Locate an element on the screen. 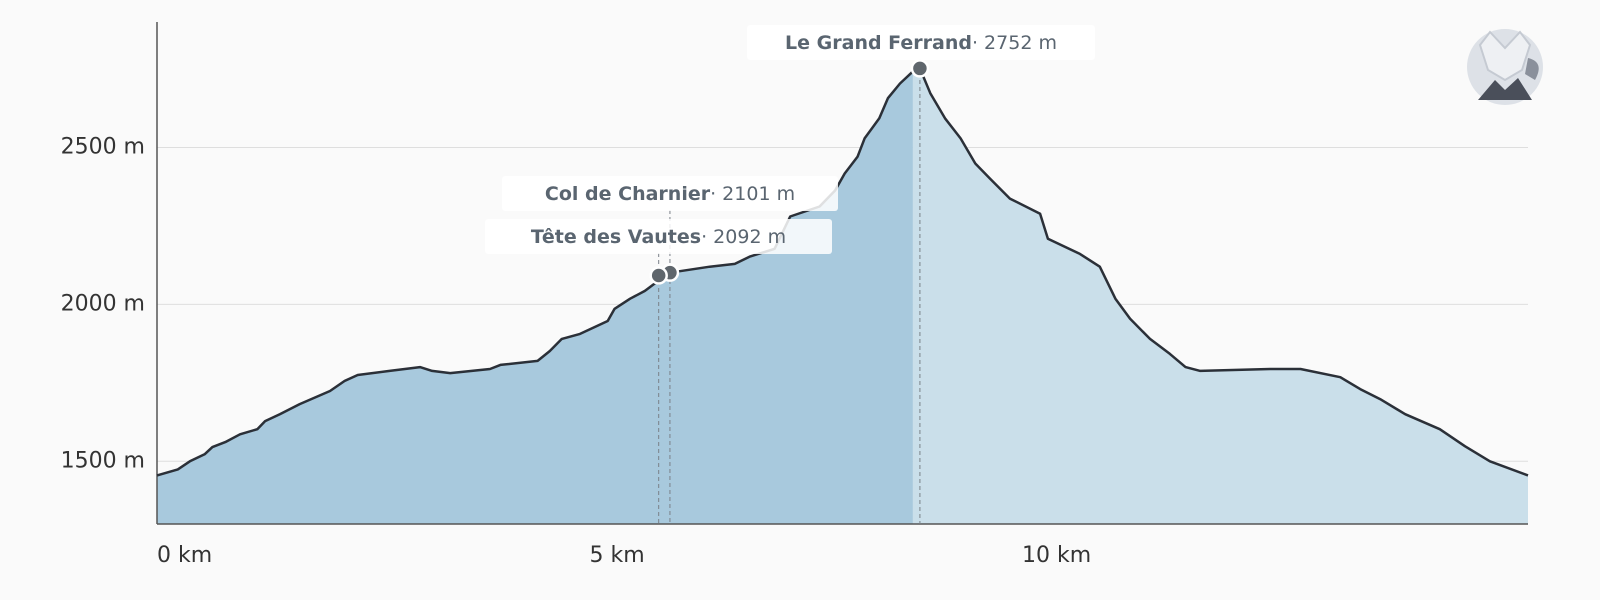  waypoint-elevation: · 2101 m is located at coordinates (752, 194).